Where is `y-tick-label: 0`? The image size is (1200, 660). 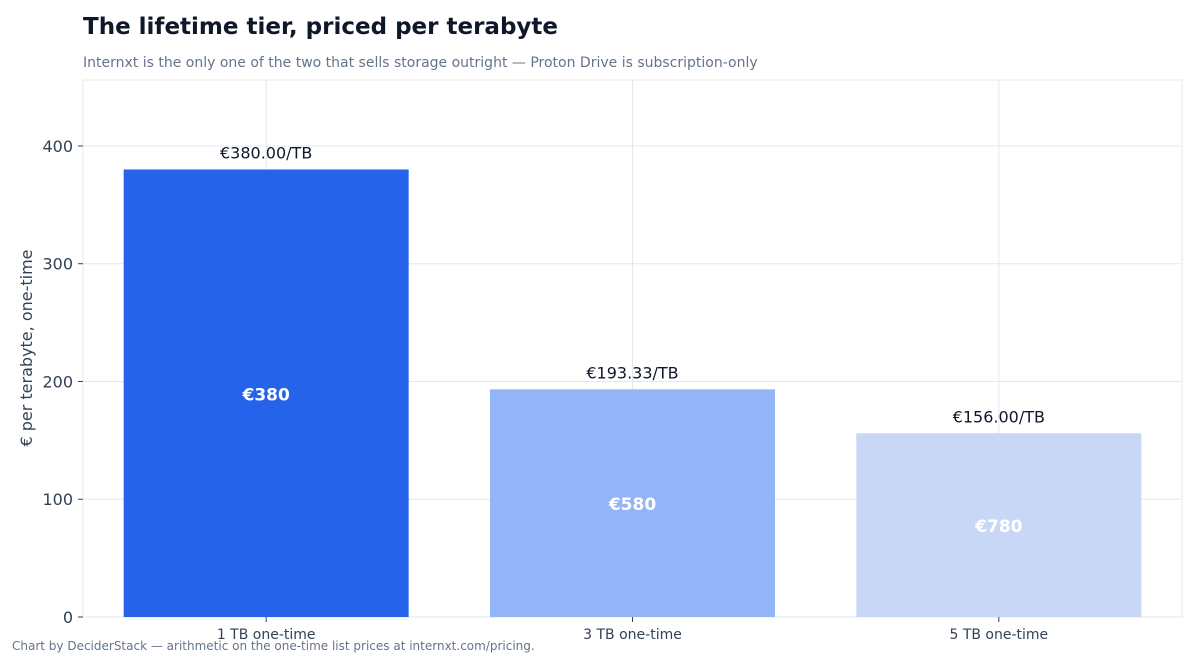
y-tick-label: 0 is located at coordinates (68, 617).